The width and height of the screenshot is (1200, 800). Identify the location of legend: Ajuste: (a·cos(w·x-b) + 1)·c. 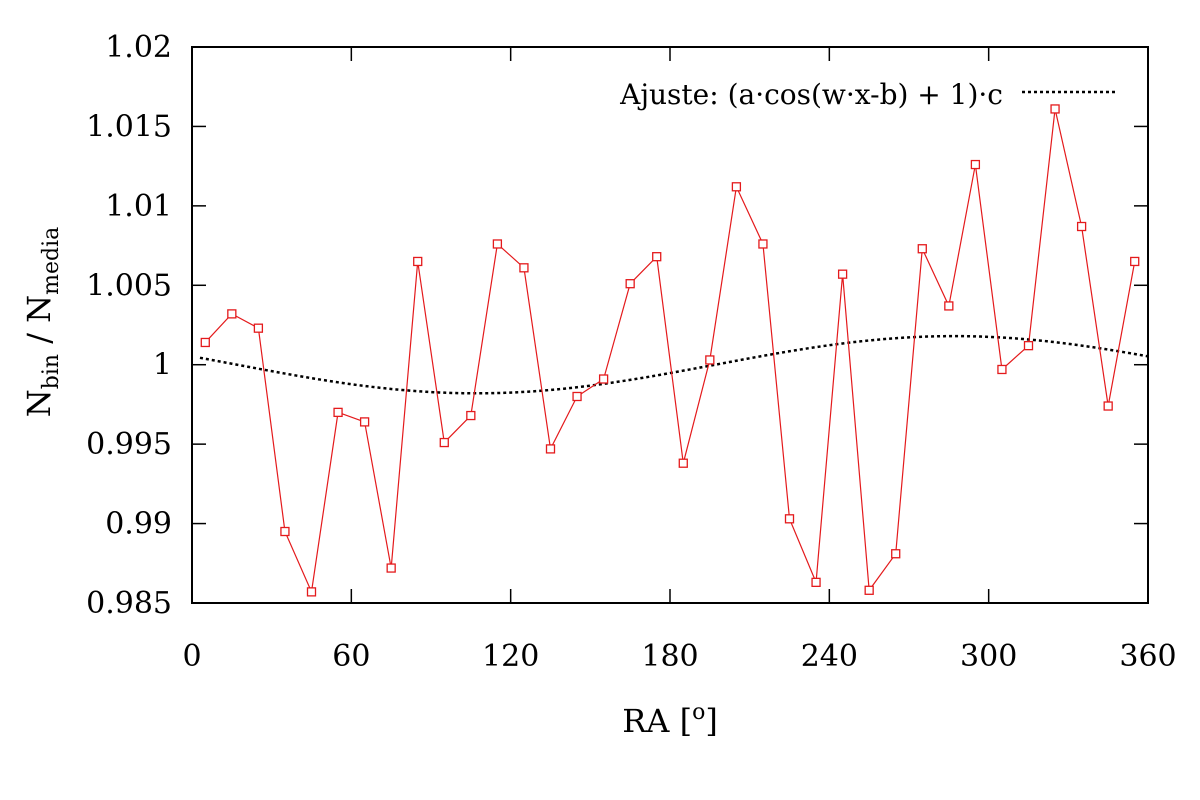
(867, 94).